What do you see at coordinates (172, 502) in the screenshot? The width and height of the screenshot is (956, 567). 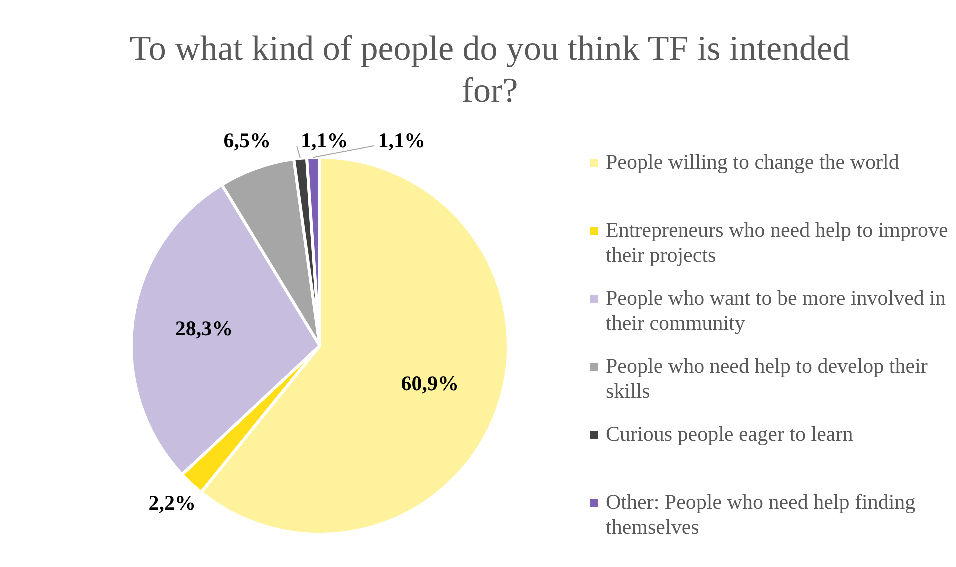 I see `data-label: 2,2%` at bounding box center [172, 502].